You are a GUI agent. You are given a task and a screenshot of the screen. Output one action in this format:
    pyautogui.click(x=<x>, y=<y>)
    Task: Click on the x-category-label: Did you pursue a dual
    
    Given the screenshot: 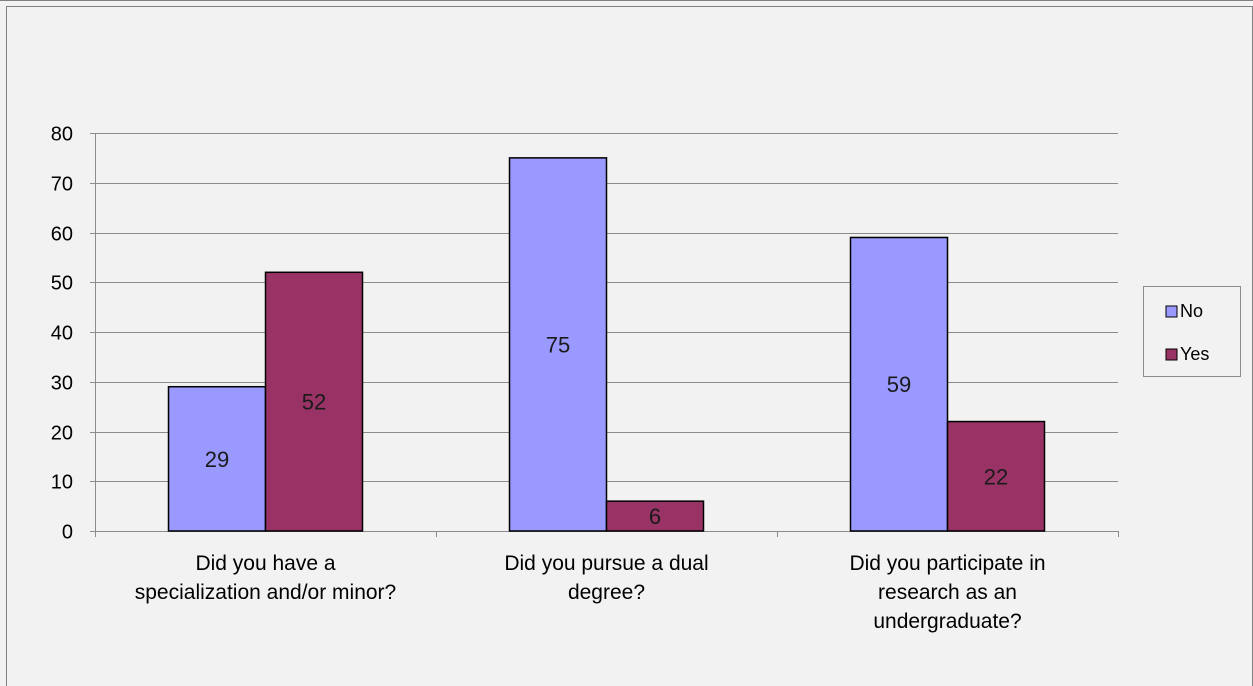 What is the action you would take?
    pyautogui.click(x=606, y=563)
    